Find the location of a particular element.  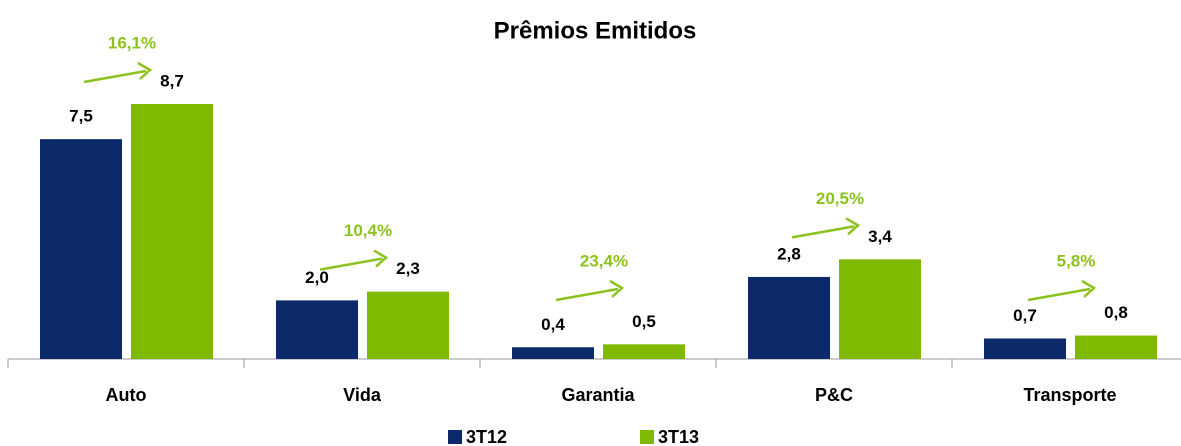

growth-label: 10,4% is located at coordinates (368, 230).